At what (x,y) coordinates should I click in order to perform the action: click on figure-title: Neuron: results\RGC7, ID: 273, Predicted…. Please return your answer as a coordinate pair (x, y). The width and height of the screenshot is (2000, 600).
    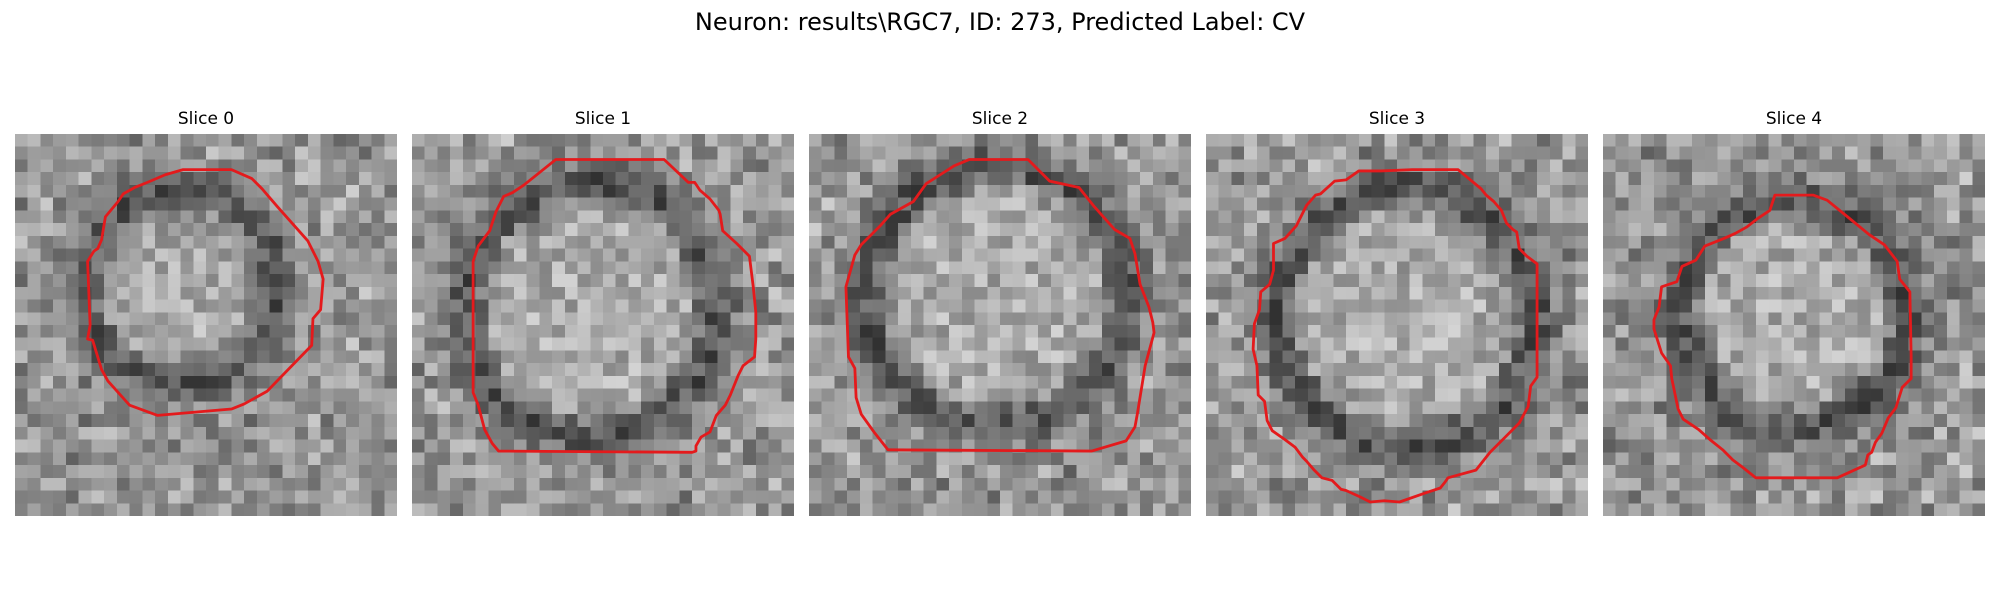
    Looking at the image, I should click on (1000, 22).